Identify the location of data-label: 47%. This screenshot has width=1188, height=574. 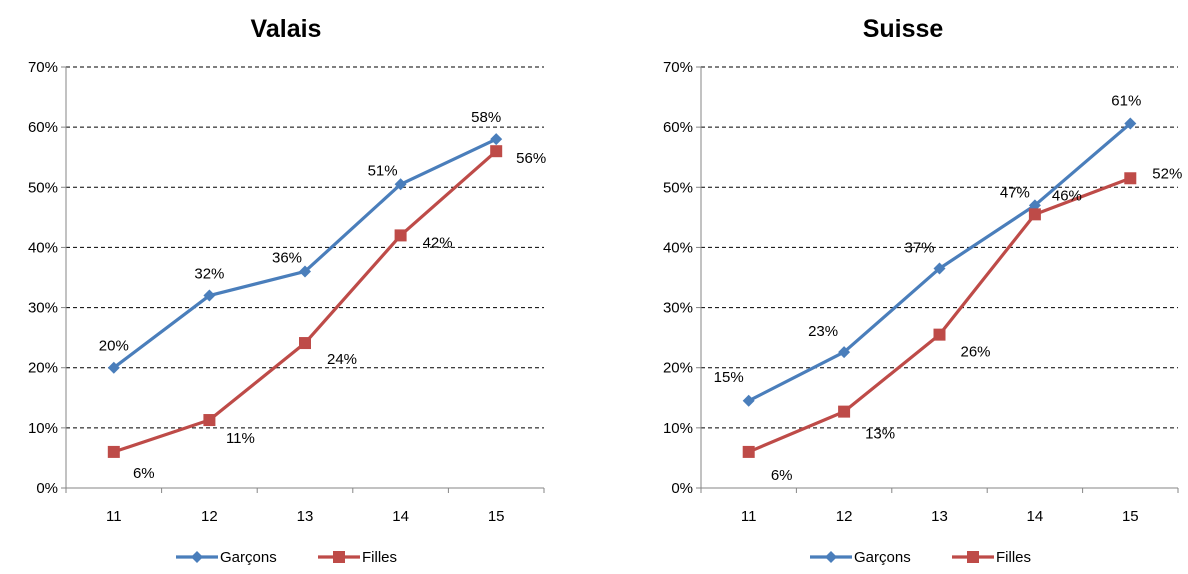
(1015, 192).